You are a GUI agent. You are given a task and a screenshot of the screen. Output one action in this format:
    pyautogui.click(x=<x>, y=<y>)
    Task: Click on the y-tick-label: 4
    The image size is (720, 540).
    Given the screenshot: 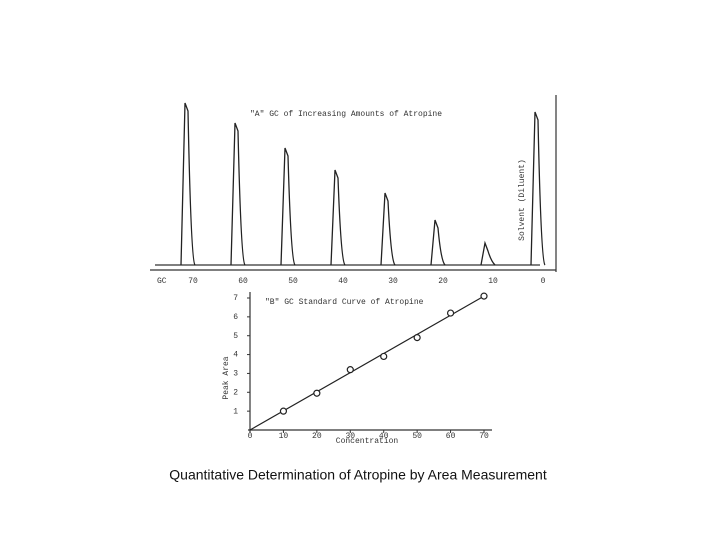 What is the action you would take?
    pyautogui.click(x=235, y=355)
    